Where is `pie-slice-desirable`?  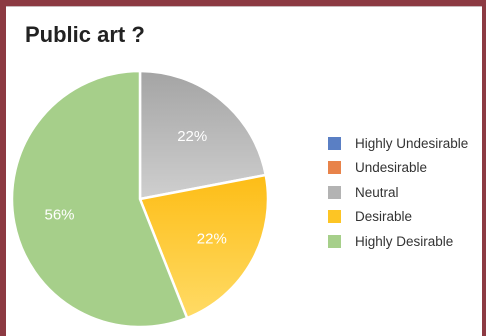 pie-slice-desirable is located at coordinates (204, 246).